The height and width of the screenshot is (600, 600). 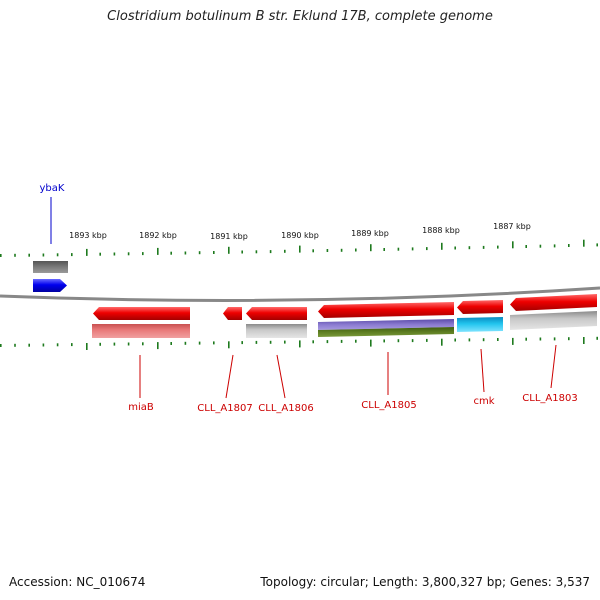 I want to click on gene-label-cll-a1803: CLL_A1803, so click(x=549, y=398).